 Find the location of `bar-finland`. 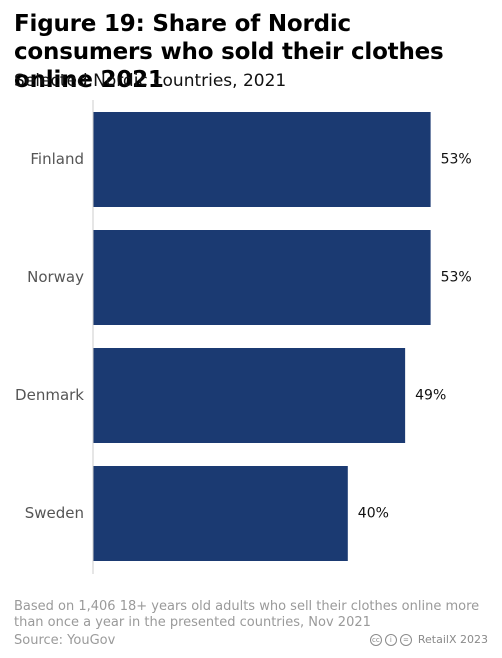

bar-finland is located at coordinates (262, 159).